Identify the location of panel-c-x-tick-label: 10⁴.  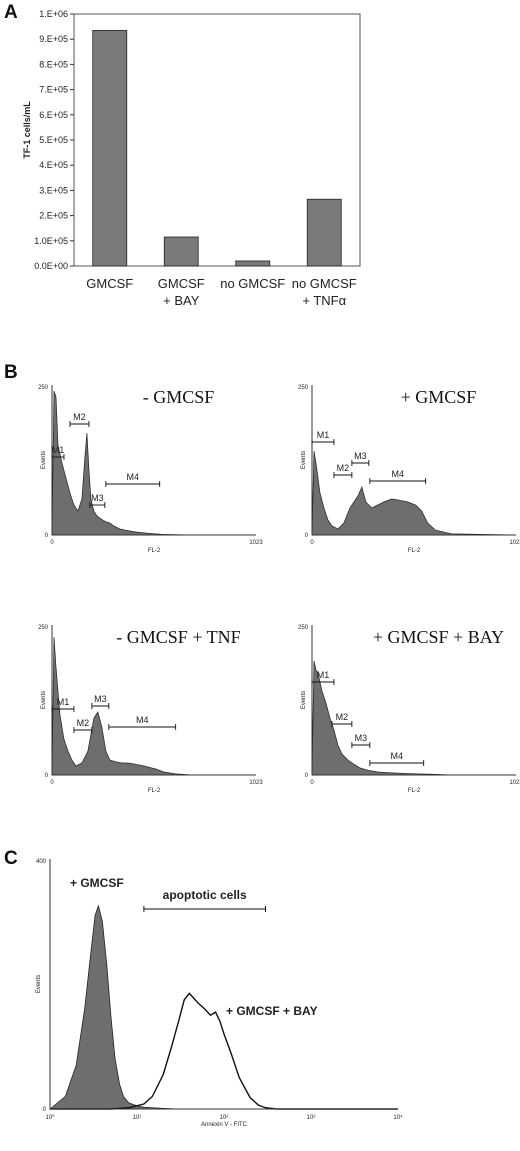
(398, 1117).